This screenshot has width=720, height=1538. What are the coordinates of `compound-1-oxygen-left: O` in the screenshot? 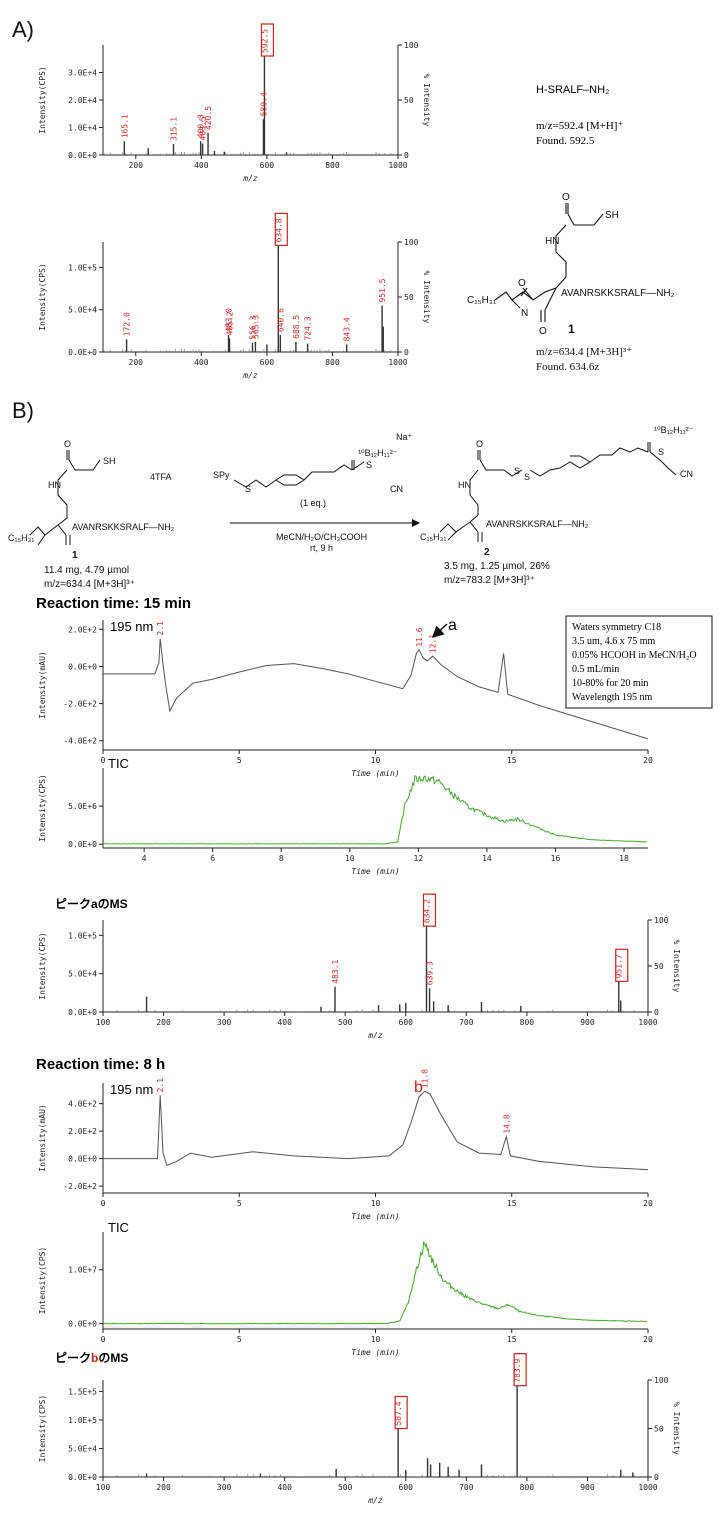 It's located at (522, 283).